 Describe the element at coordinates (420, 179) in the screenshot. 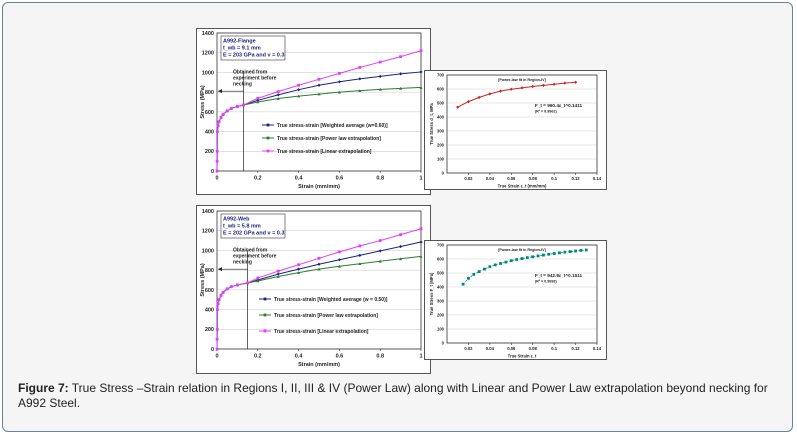

I see `x-tick-label: 1` at that location.